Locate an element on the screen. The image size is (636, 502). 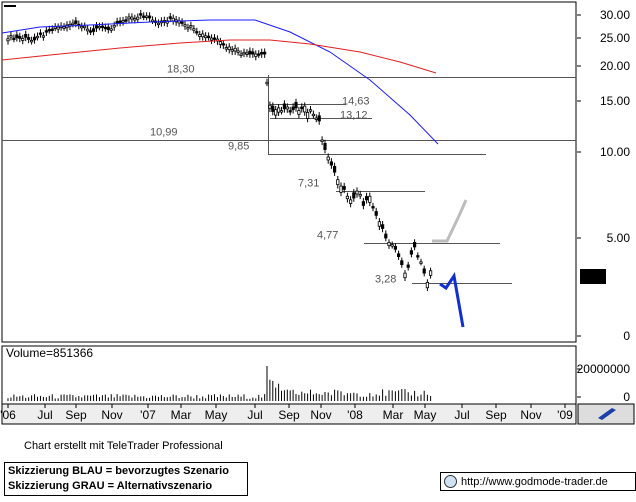
level-label: 3,28 is located at coordinates (385, 280).